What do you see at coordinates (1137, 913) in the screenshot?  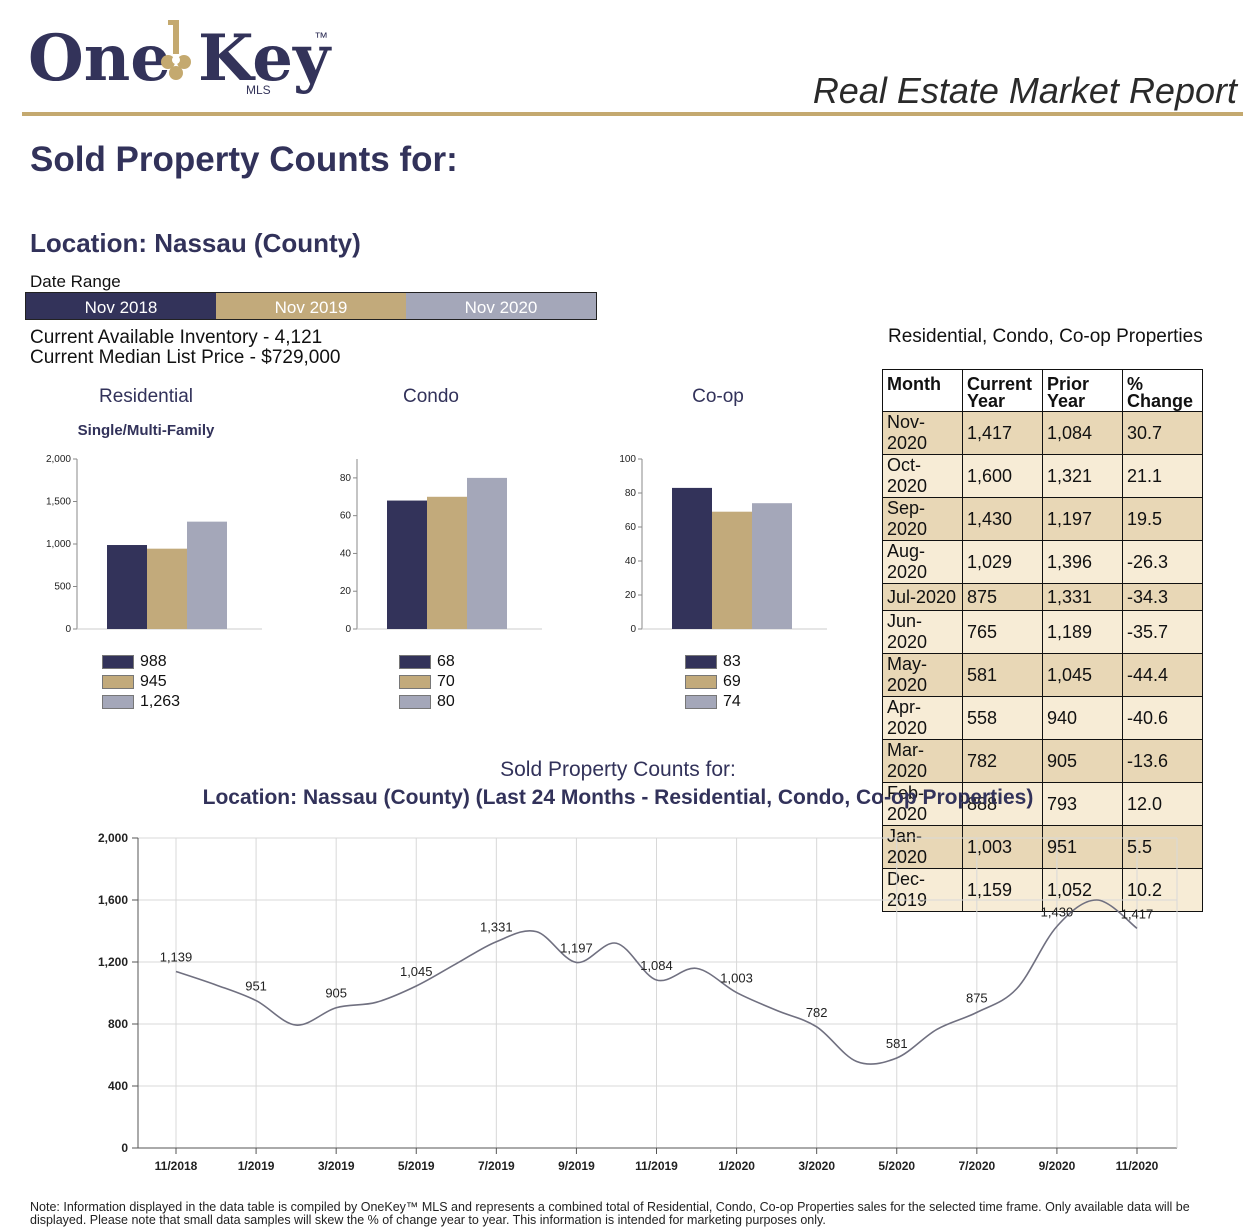 I see `data-label: 1,417` at bounding box center [1137, 913].